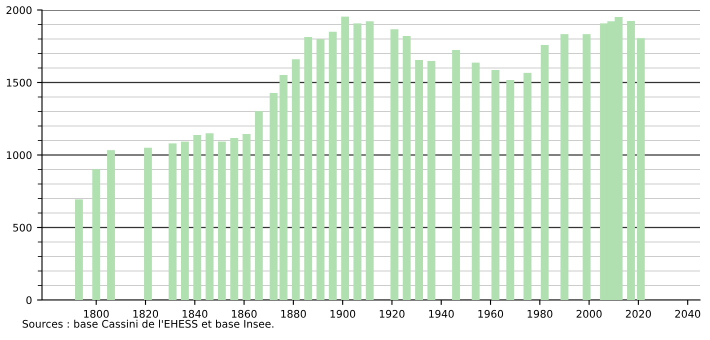 The width and height of the screenshot is (710, 340). What do you see at coordinates (491, 314) in the screenshot?
I see `x-tick-label: 1960` at bounding box center [491, 314].